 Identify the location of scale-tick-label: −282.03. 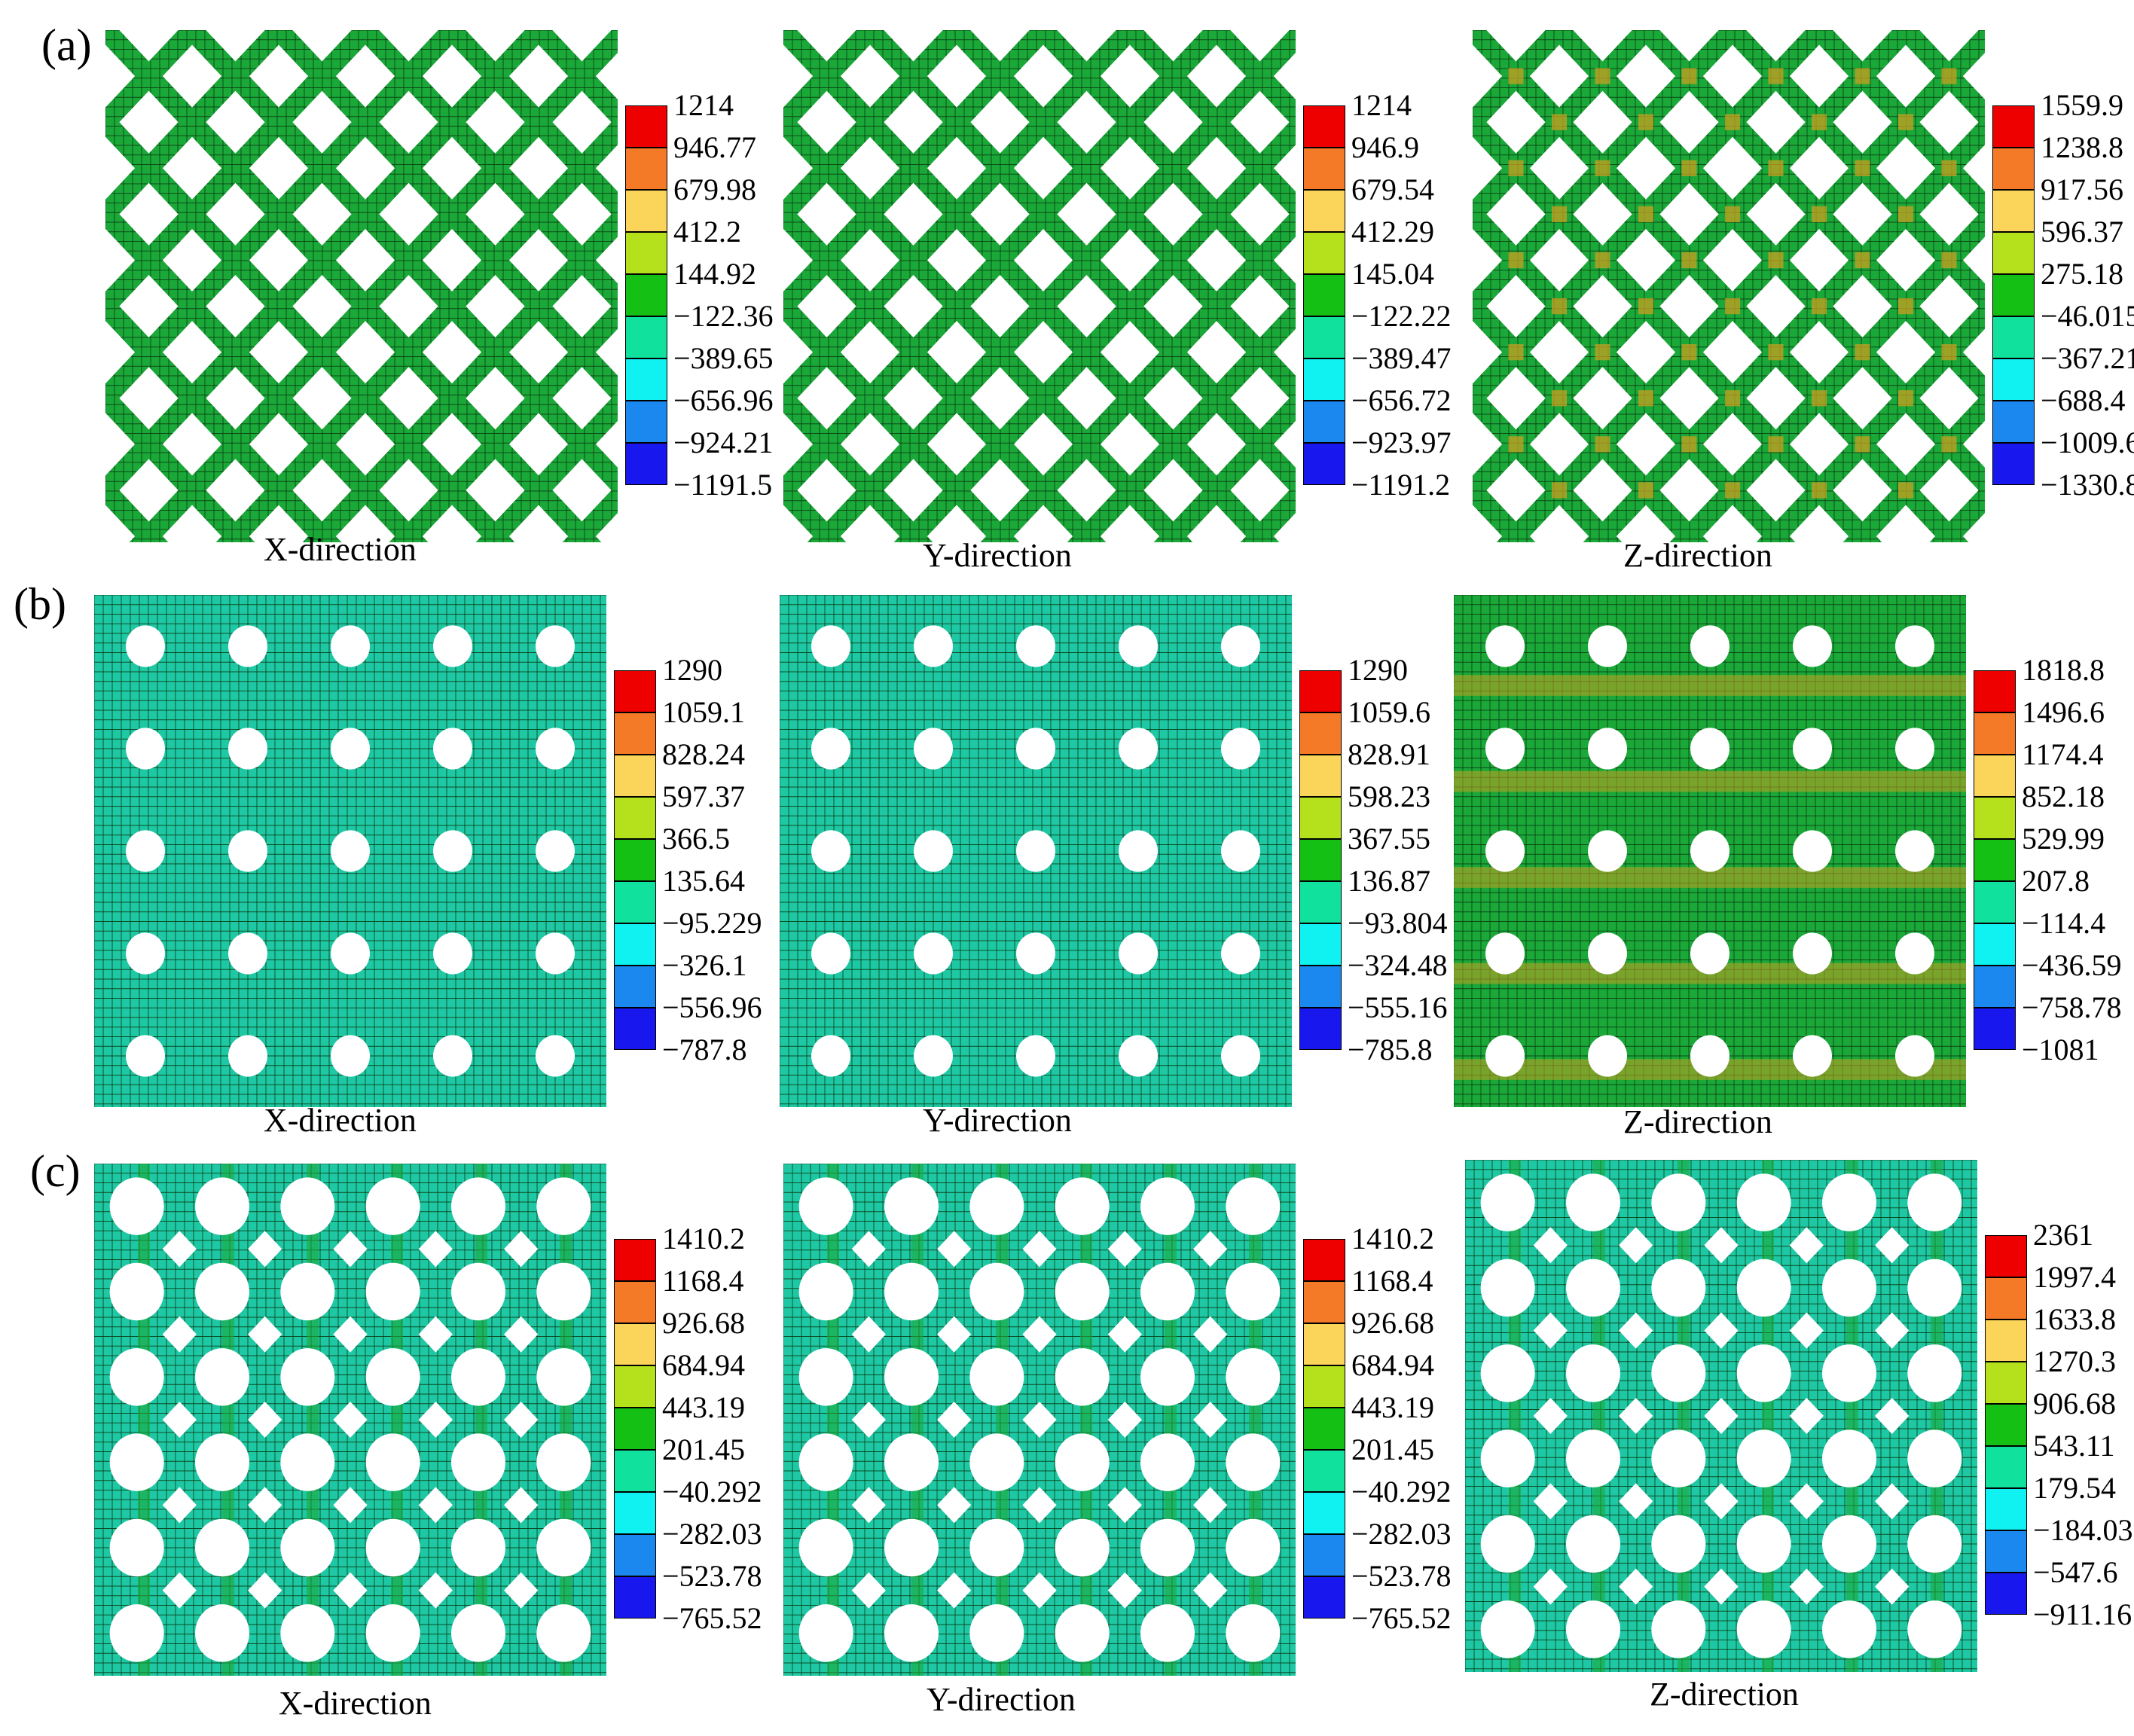
(712, 1534).